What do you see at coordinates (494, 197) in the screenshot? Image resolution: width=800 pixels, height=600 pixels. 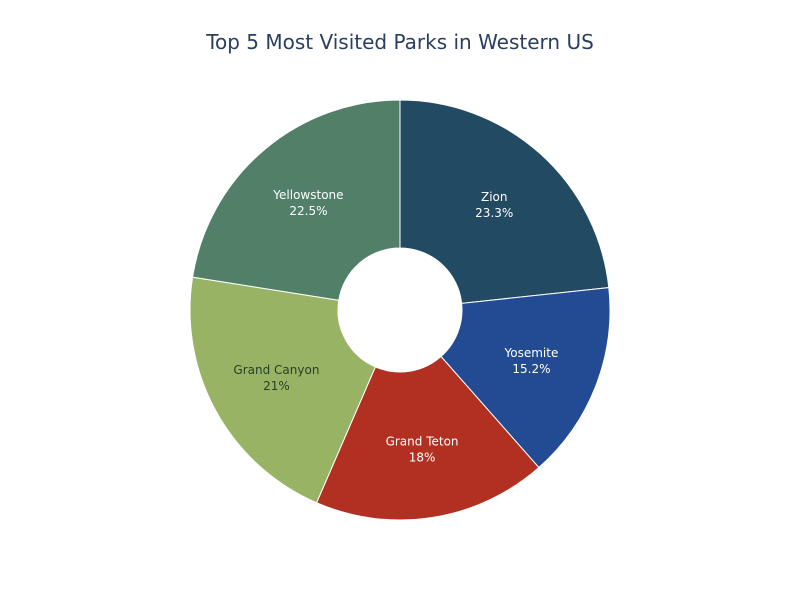 I see `slice-label-name: Zion` at bounding box center [494, 197].